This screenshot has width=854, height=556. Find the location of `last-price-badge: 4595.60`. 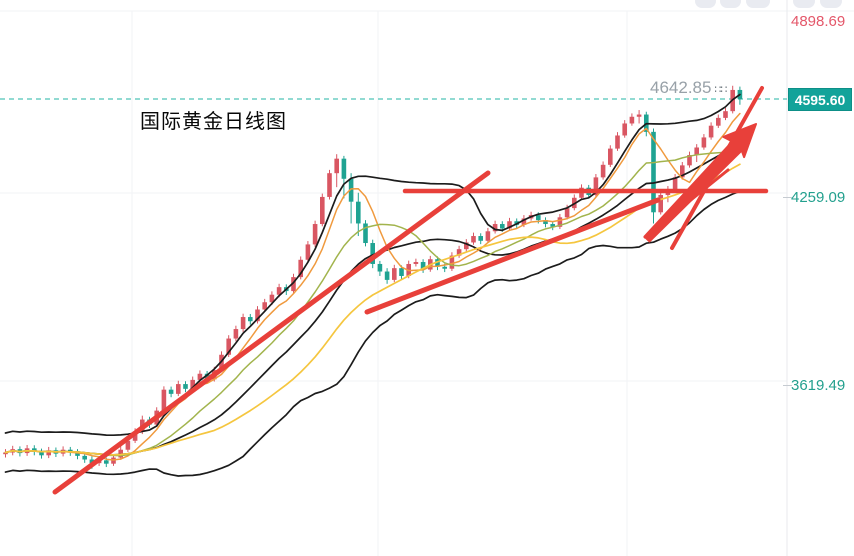

last-price-badge: 4595.60 is located at coordinates (820, 99).